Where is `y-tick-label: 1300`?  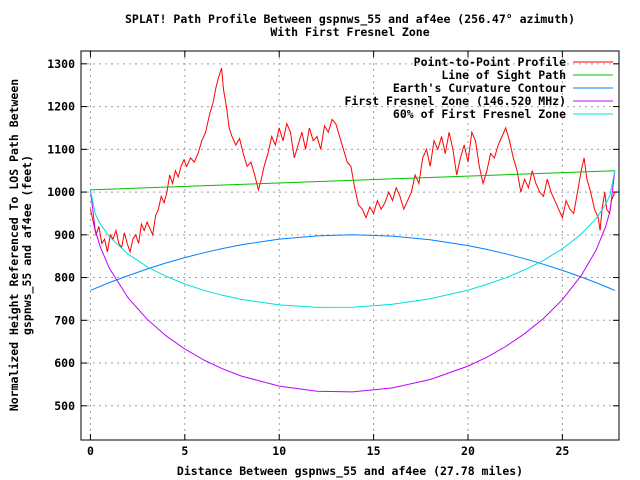
y-tick-label: 1300 is located at coordinates (61, 64).